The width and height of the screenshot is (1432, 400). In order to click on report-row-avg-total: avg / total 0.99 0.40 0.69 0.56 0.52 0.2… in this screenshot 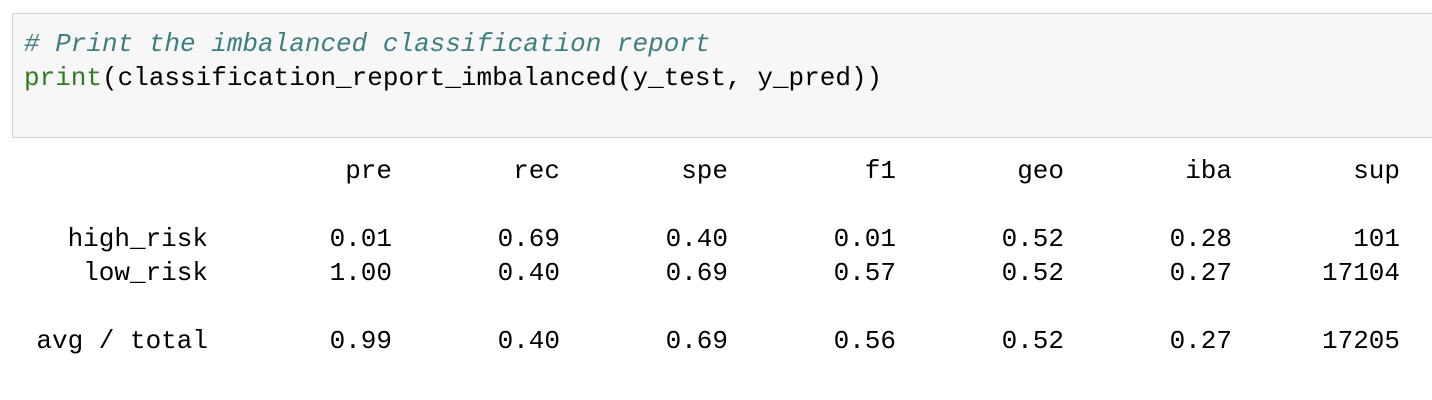, I will do `click(716, 341)`.